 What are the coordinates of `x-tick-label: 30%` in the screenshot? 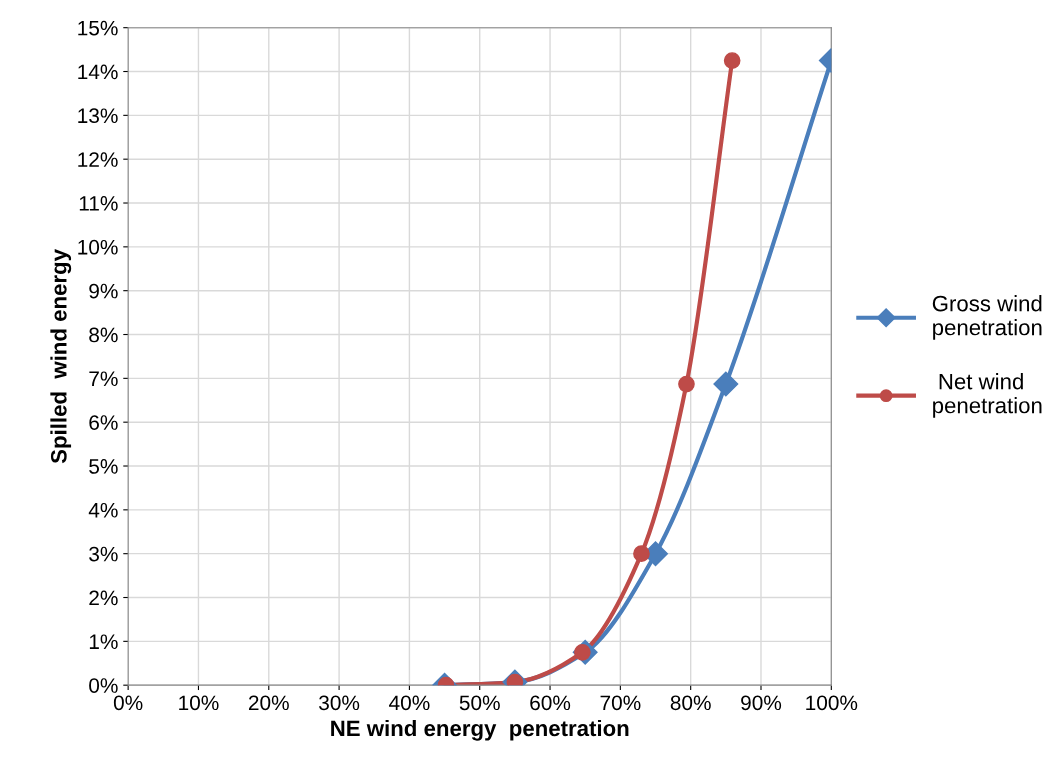 It's located at (339, 703).